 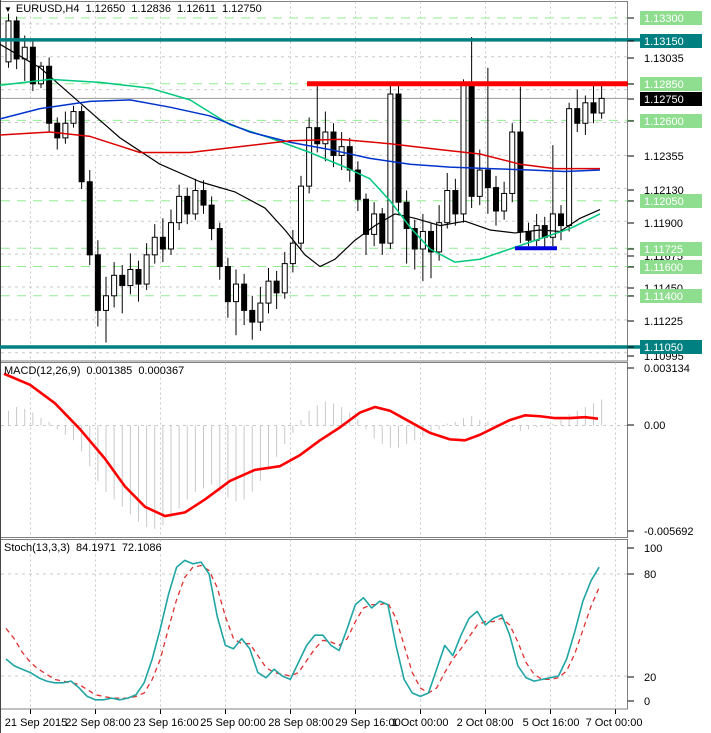 I want to click on macd-main-value: 0.001385, so click(x=109, y=371).